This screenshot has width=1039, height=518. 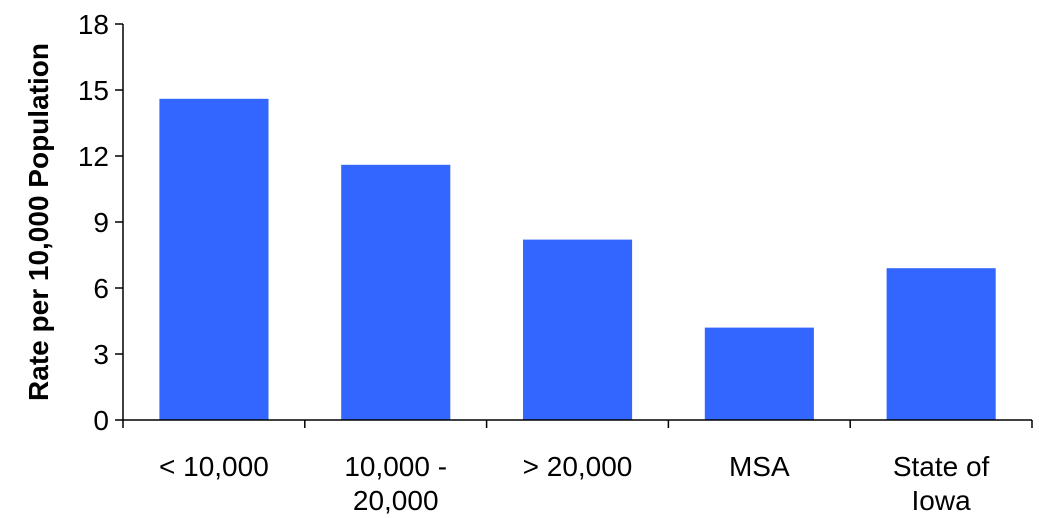 I want to click on x-tick-label-line: > 20,000, so click(x=578, y=466).